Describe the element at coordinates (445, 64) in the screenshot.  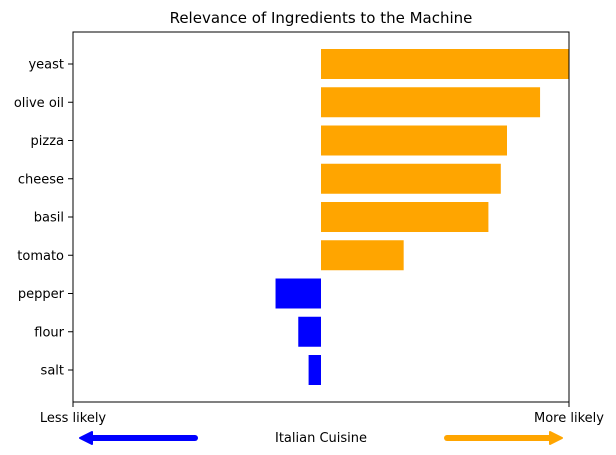
I see `bar-yeast` at that location.